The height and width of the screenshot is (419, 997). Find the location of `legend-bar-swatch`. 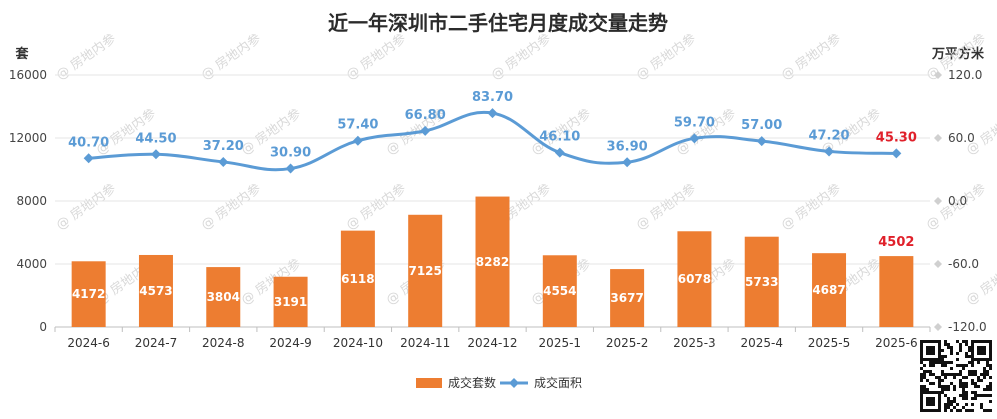

legend-bar-swatch is located at coordinates (429, 383).